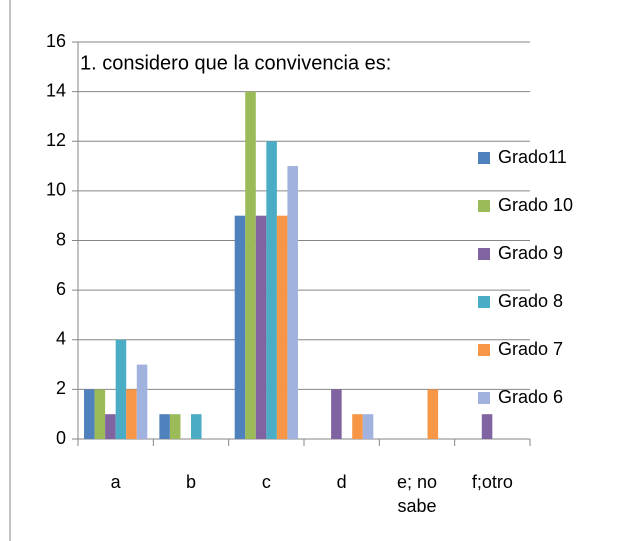 This screenshot has width=618, height=541. Describe the element at coordinates (61, 388) in the screenshot. I see `y-tick-label: 2` at that location.